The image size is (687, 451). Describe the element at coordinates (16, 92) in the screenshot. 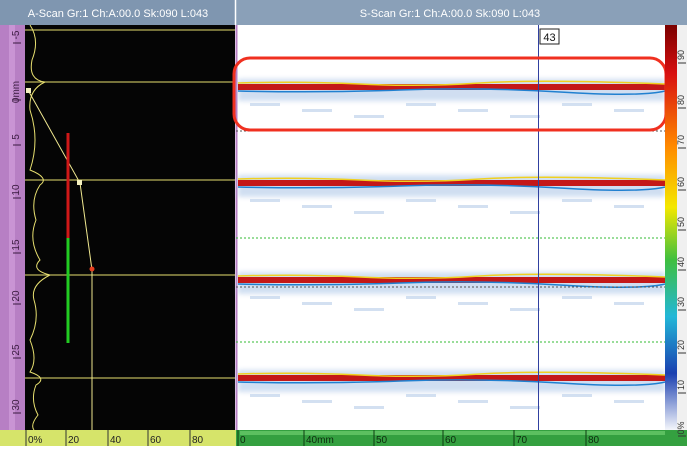

I see `ruler-label: 0mm` at that location.